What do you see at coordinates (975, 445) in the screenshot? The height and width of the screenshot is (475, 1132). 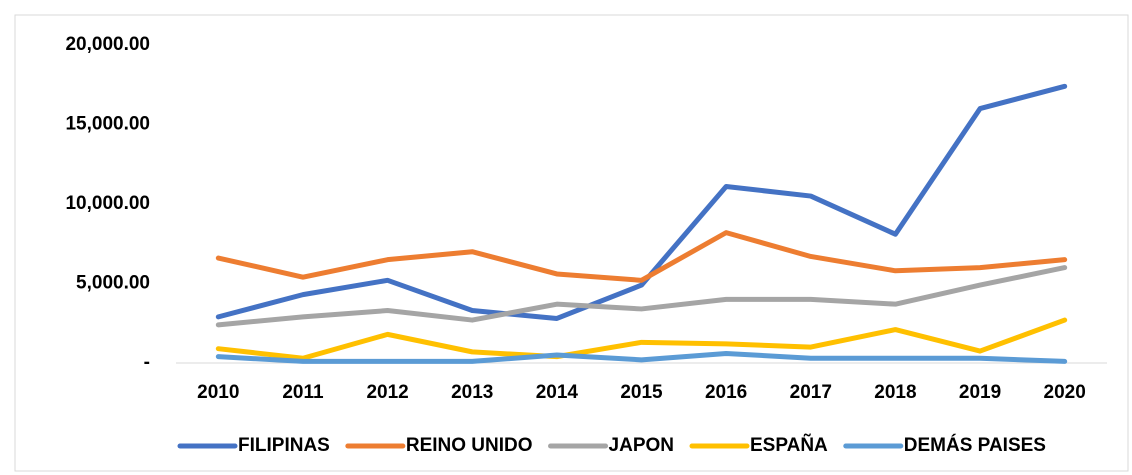 I see `legend-label: DEMÁS PAISES` at bounding box center [975, 445].